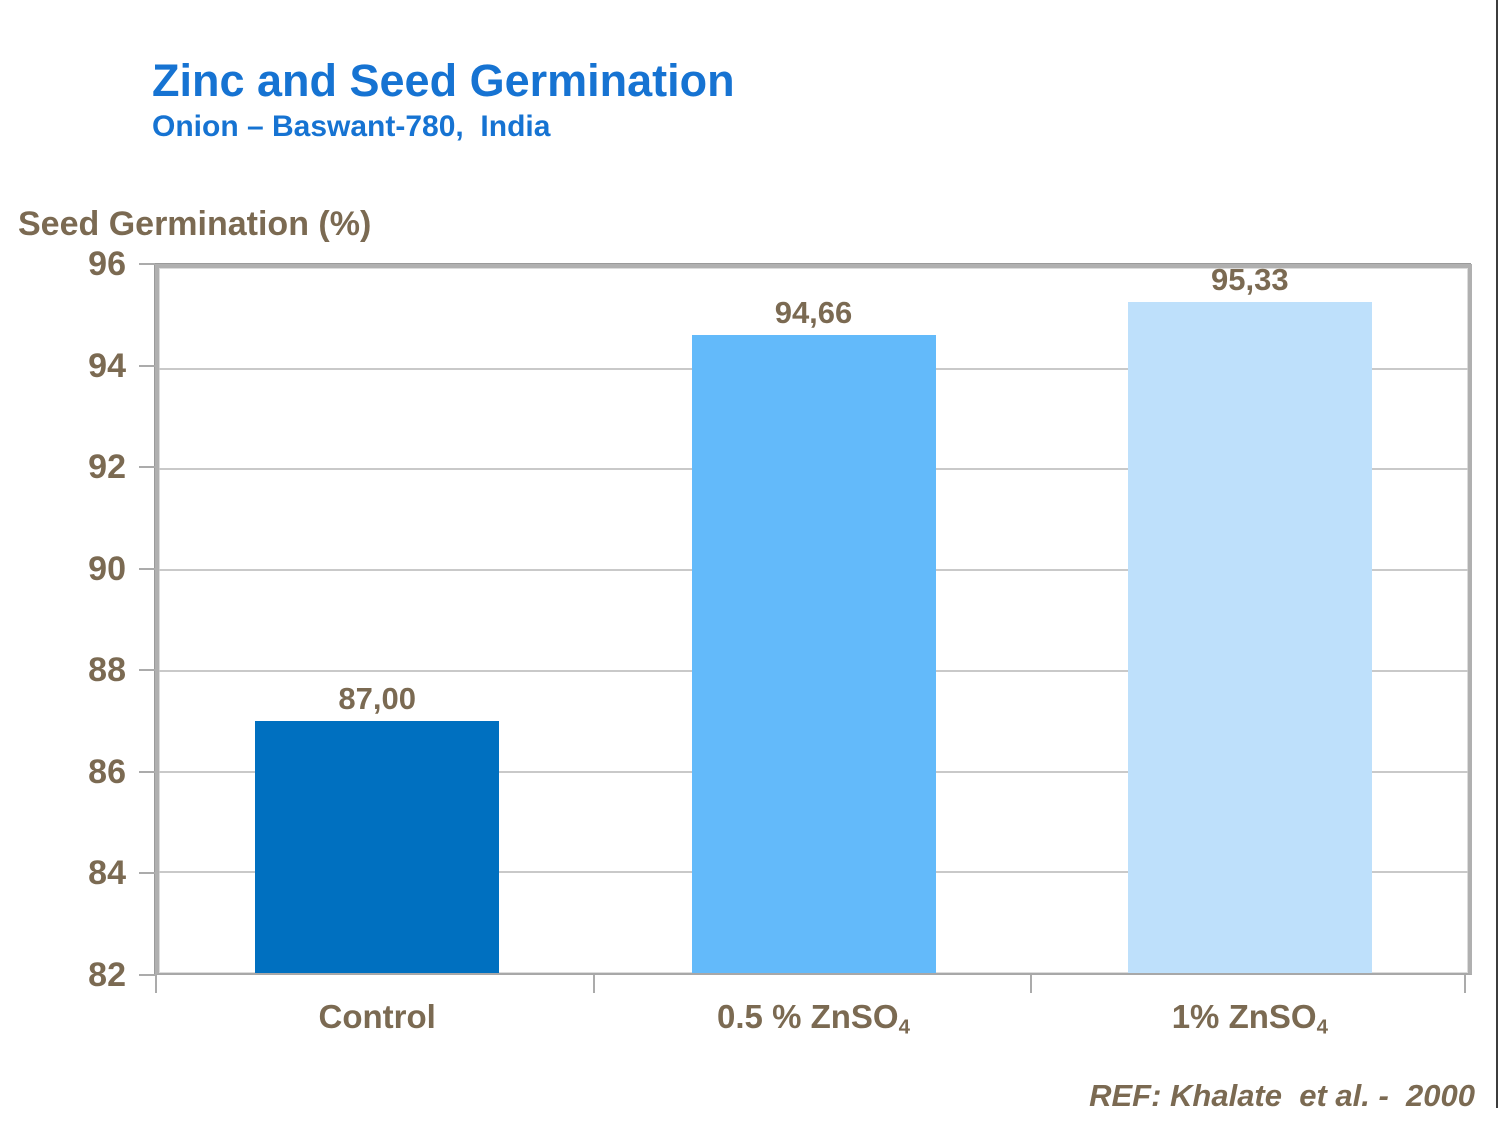 This screenshot has height=1125, width=1501. I want to click on y-axis-title: Seed Germination (%), so click(195, 224).